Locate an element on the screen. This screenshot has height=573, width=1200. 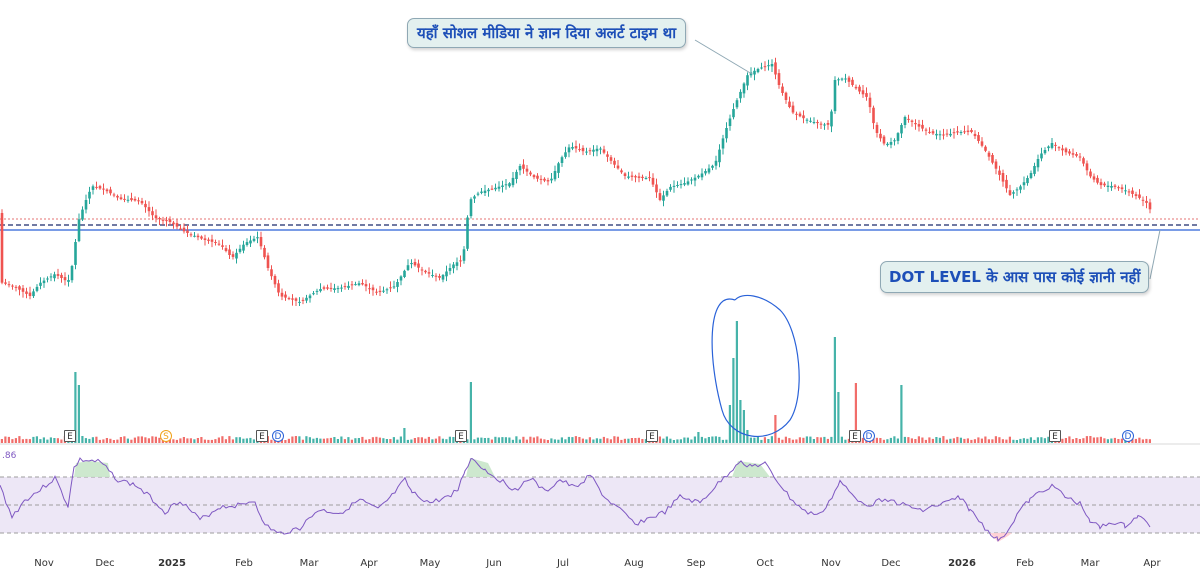
annotation-callout-bottom: DOT LEVEL के आस पास कोई ज्ञानी नहीं is located at coordinates (1015, 277).